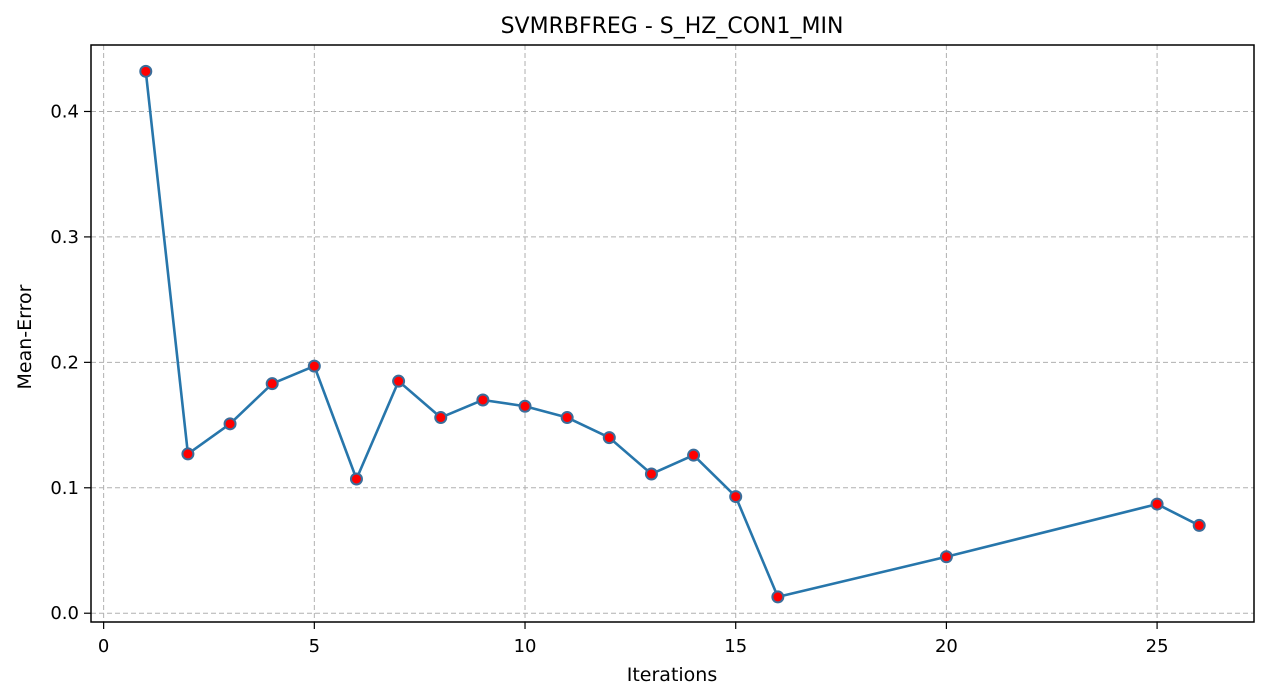  Describe the element at coordinates (25, 336) in the screenshot. I see `y-axis-label: Mean-Error` at that location.